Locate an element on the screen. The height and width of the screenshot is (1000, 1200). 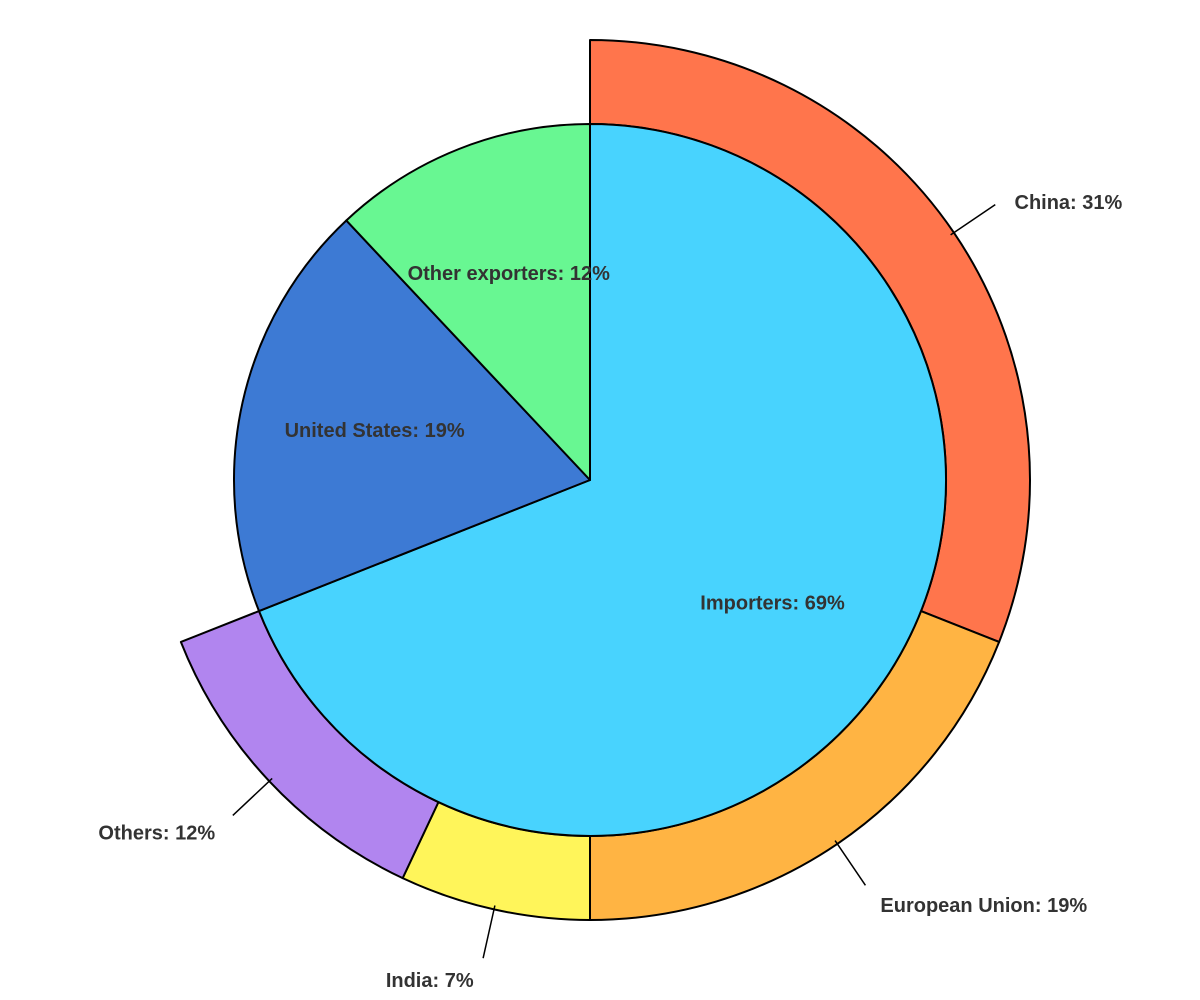
inner-label-other-exporters: Other exporters: 12% is located at coordinates (509, 274).